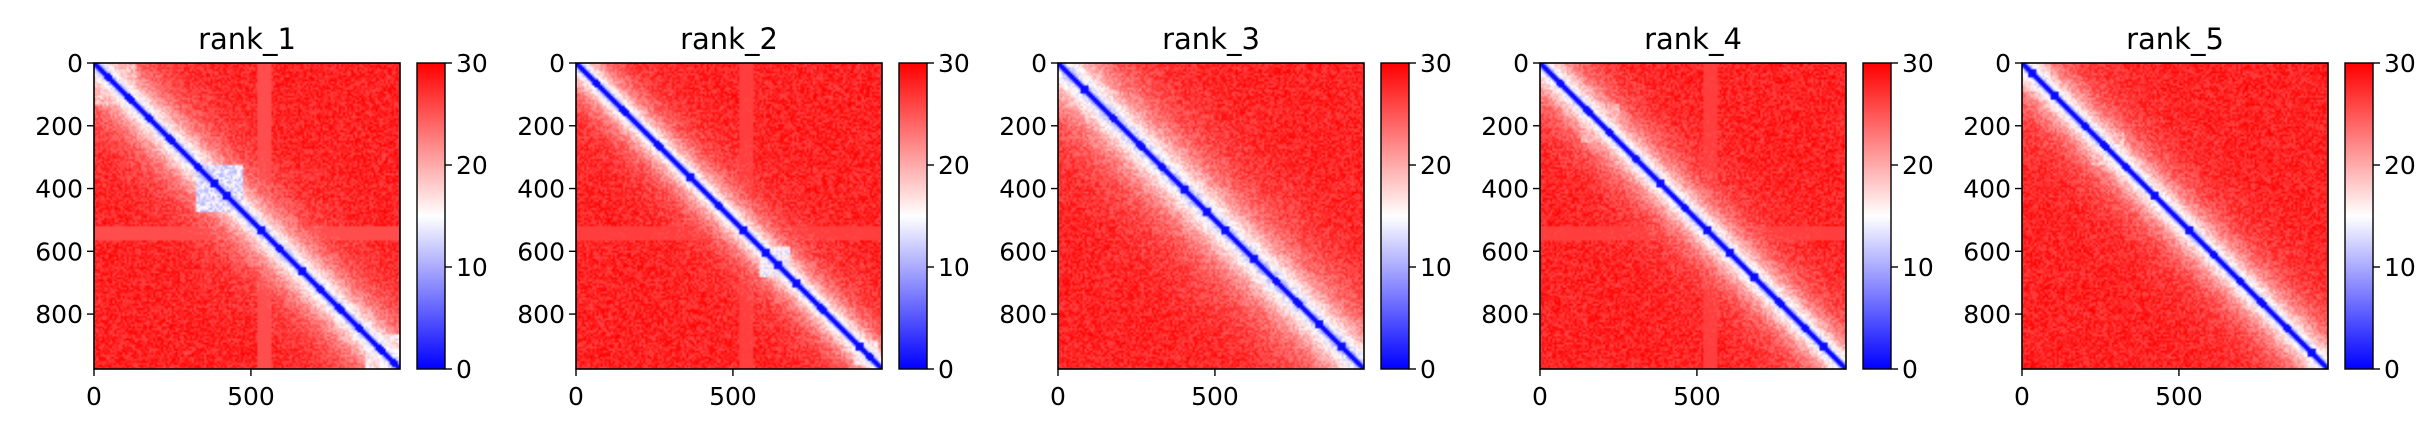 Image resolution: width=2435 pixels, height=438 pixels. I want to click on panel-title: rank_3, so click(1211, 39).